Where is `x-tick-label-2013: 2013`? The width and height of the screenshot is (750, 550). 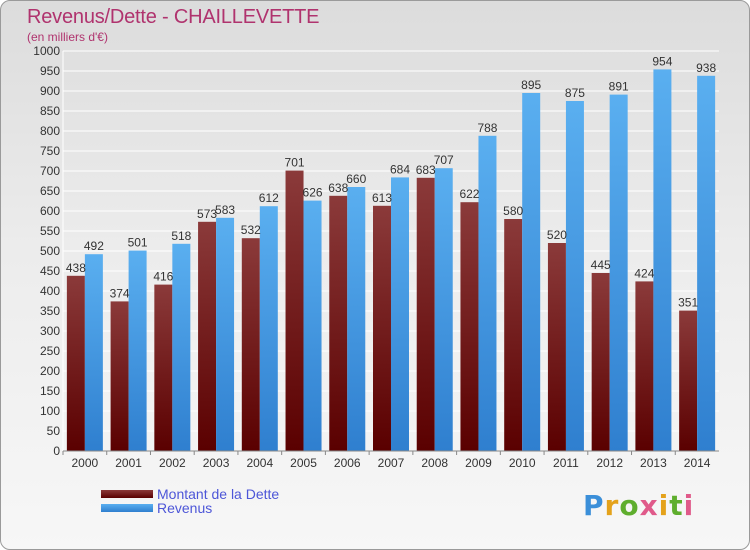 x-tick-label-2013: 2013 is located at coordinates (653, 463).